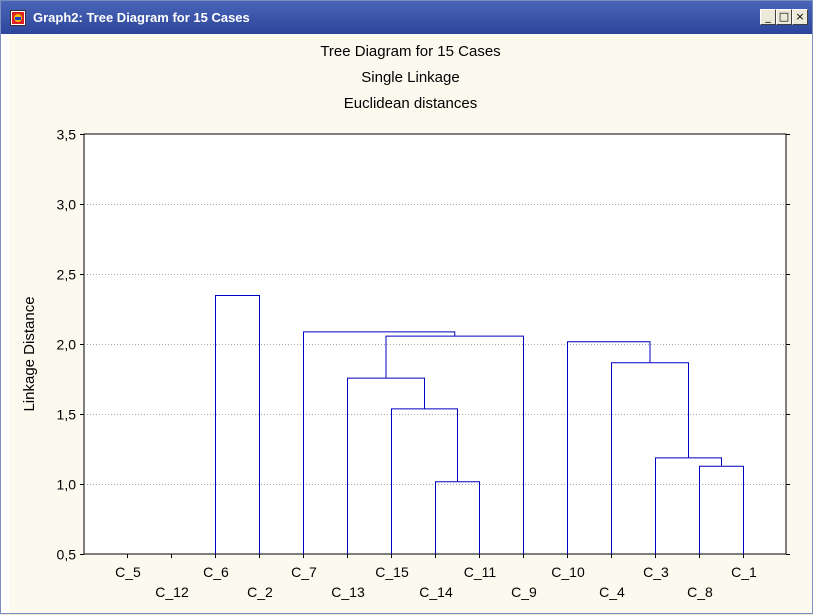 Image resolution: width=813 pixels, height=615 pixels. I want to click on chart-title: Tree Diagram for 15 Cases, so click(410, 51).